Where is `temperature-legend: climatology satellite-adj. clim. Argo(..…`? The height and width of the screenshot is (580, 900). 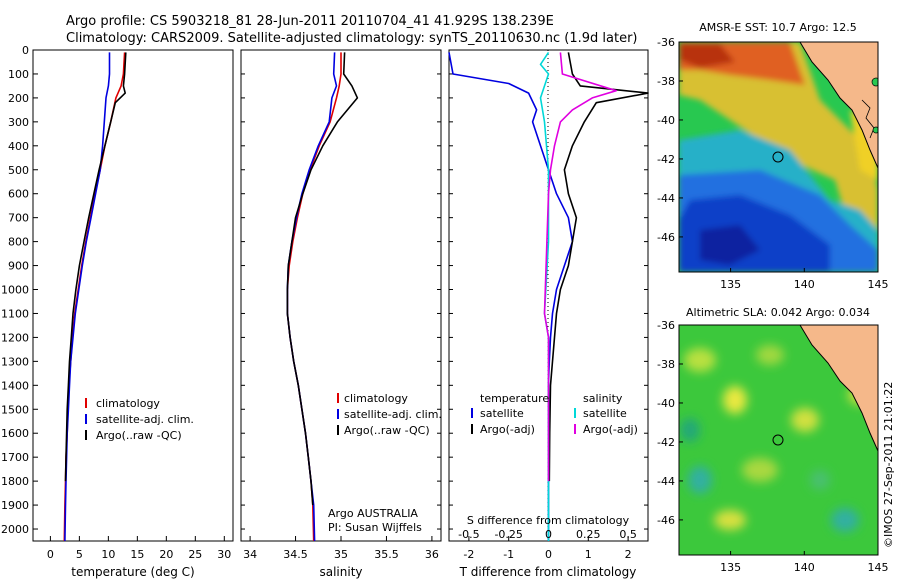
temperature-legend: climatology satellite-adj. clim. Argo(..… is located at coordinates (139, 419).